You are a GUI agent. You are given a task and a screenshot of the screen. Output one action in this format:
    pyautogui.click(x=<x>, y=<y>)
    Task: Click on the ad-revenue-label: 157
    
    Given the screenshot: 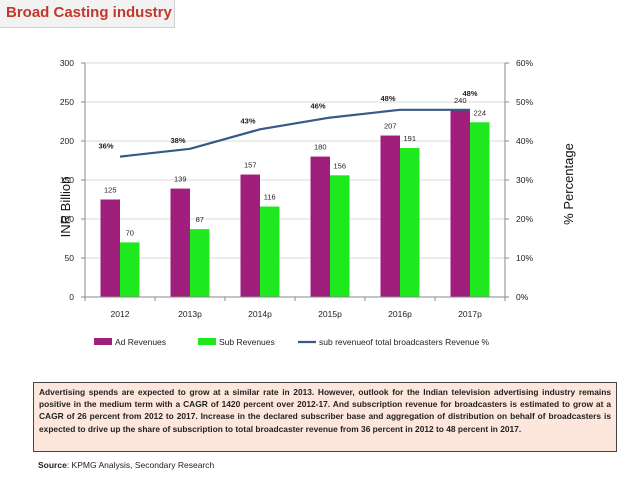 What is the action you would take?
    pyautogui.click(x=250, y=165)
    